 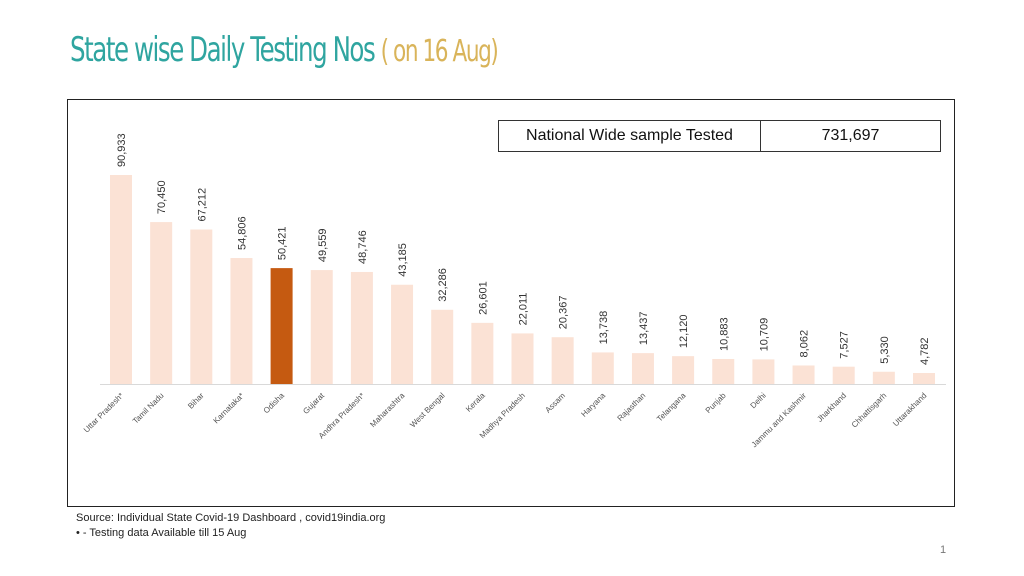 I want to click on data-label: 8,062, so click(x=805, y=344).